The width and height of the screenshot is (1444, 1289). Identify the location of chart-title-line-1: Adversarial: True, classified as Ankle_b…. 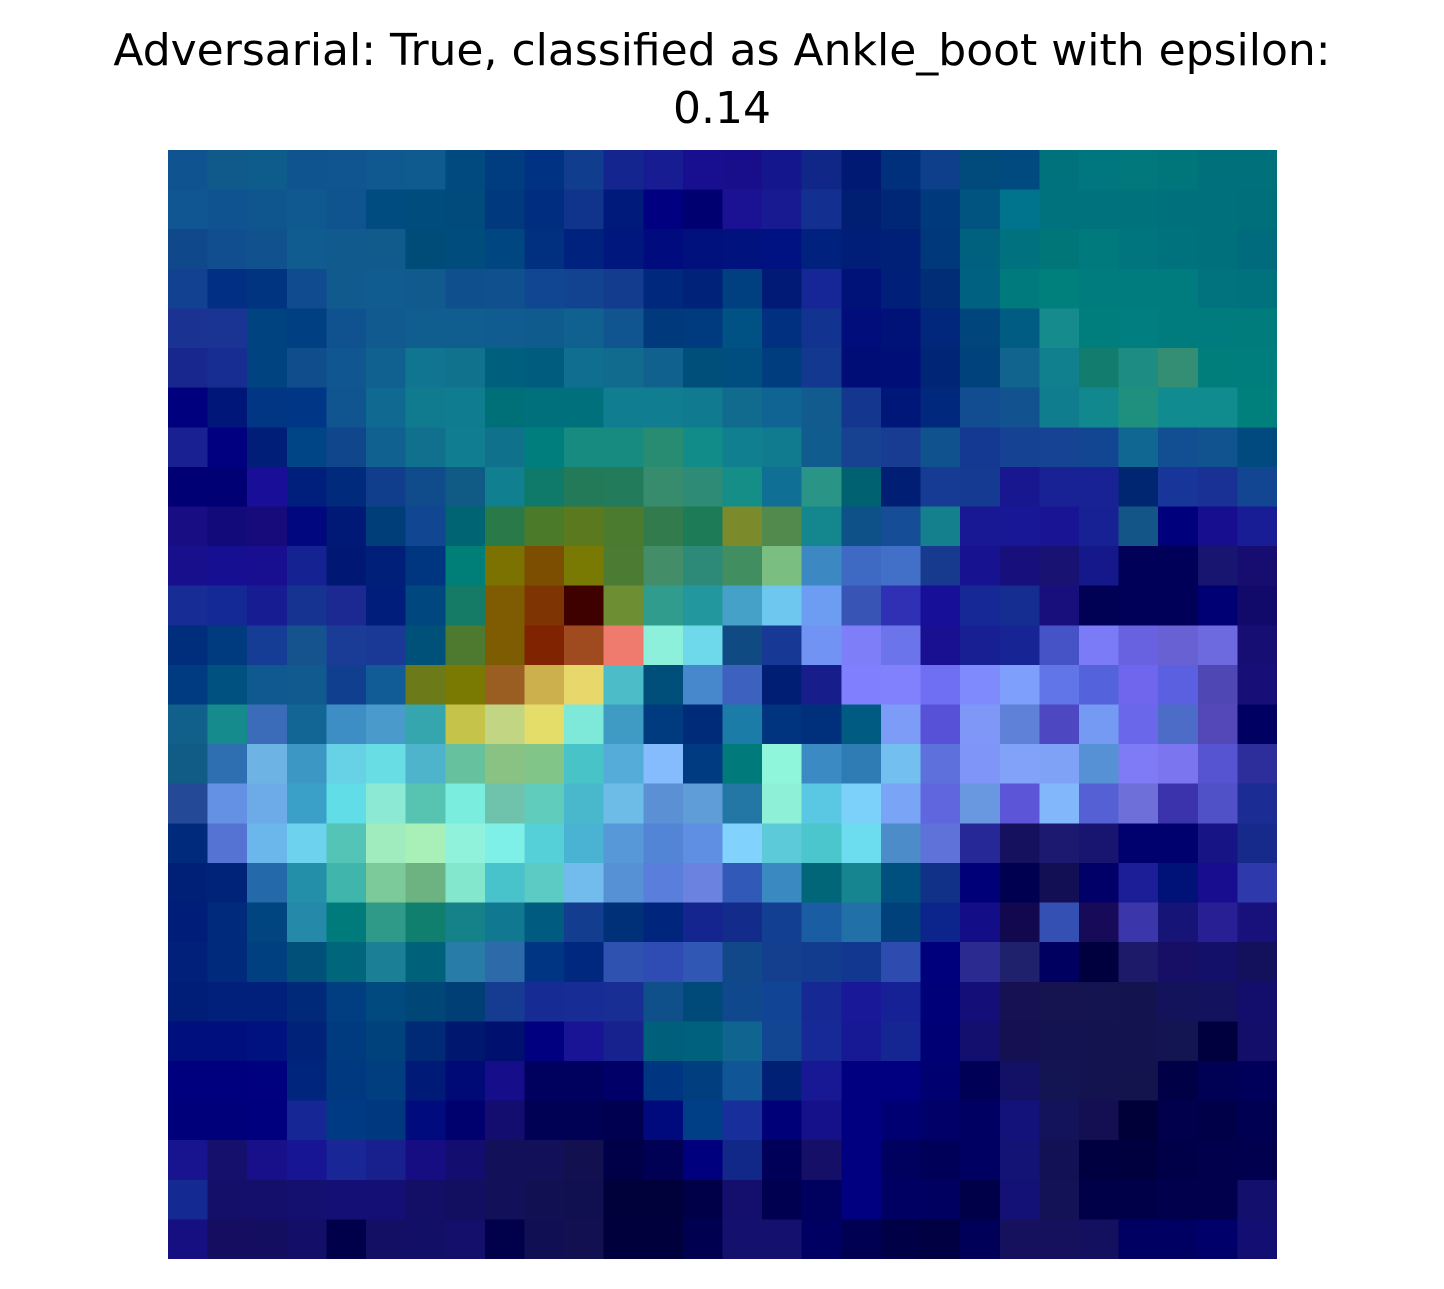
(722, 50).